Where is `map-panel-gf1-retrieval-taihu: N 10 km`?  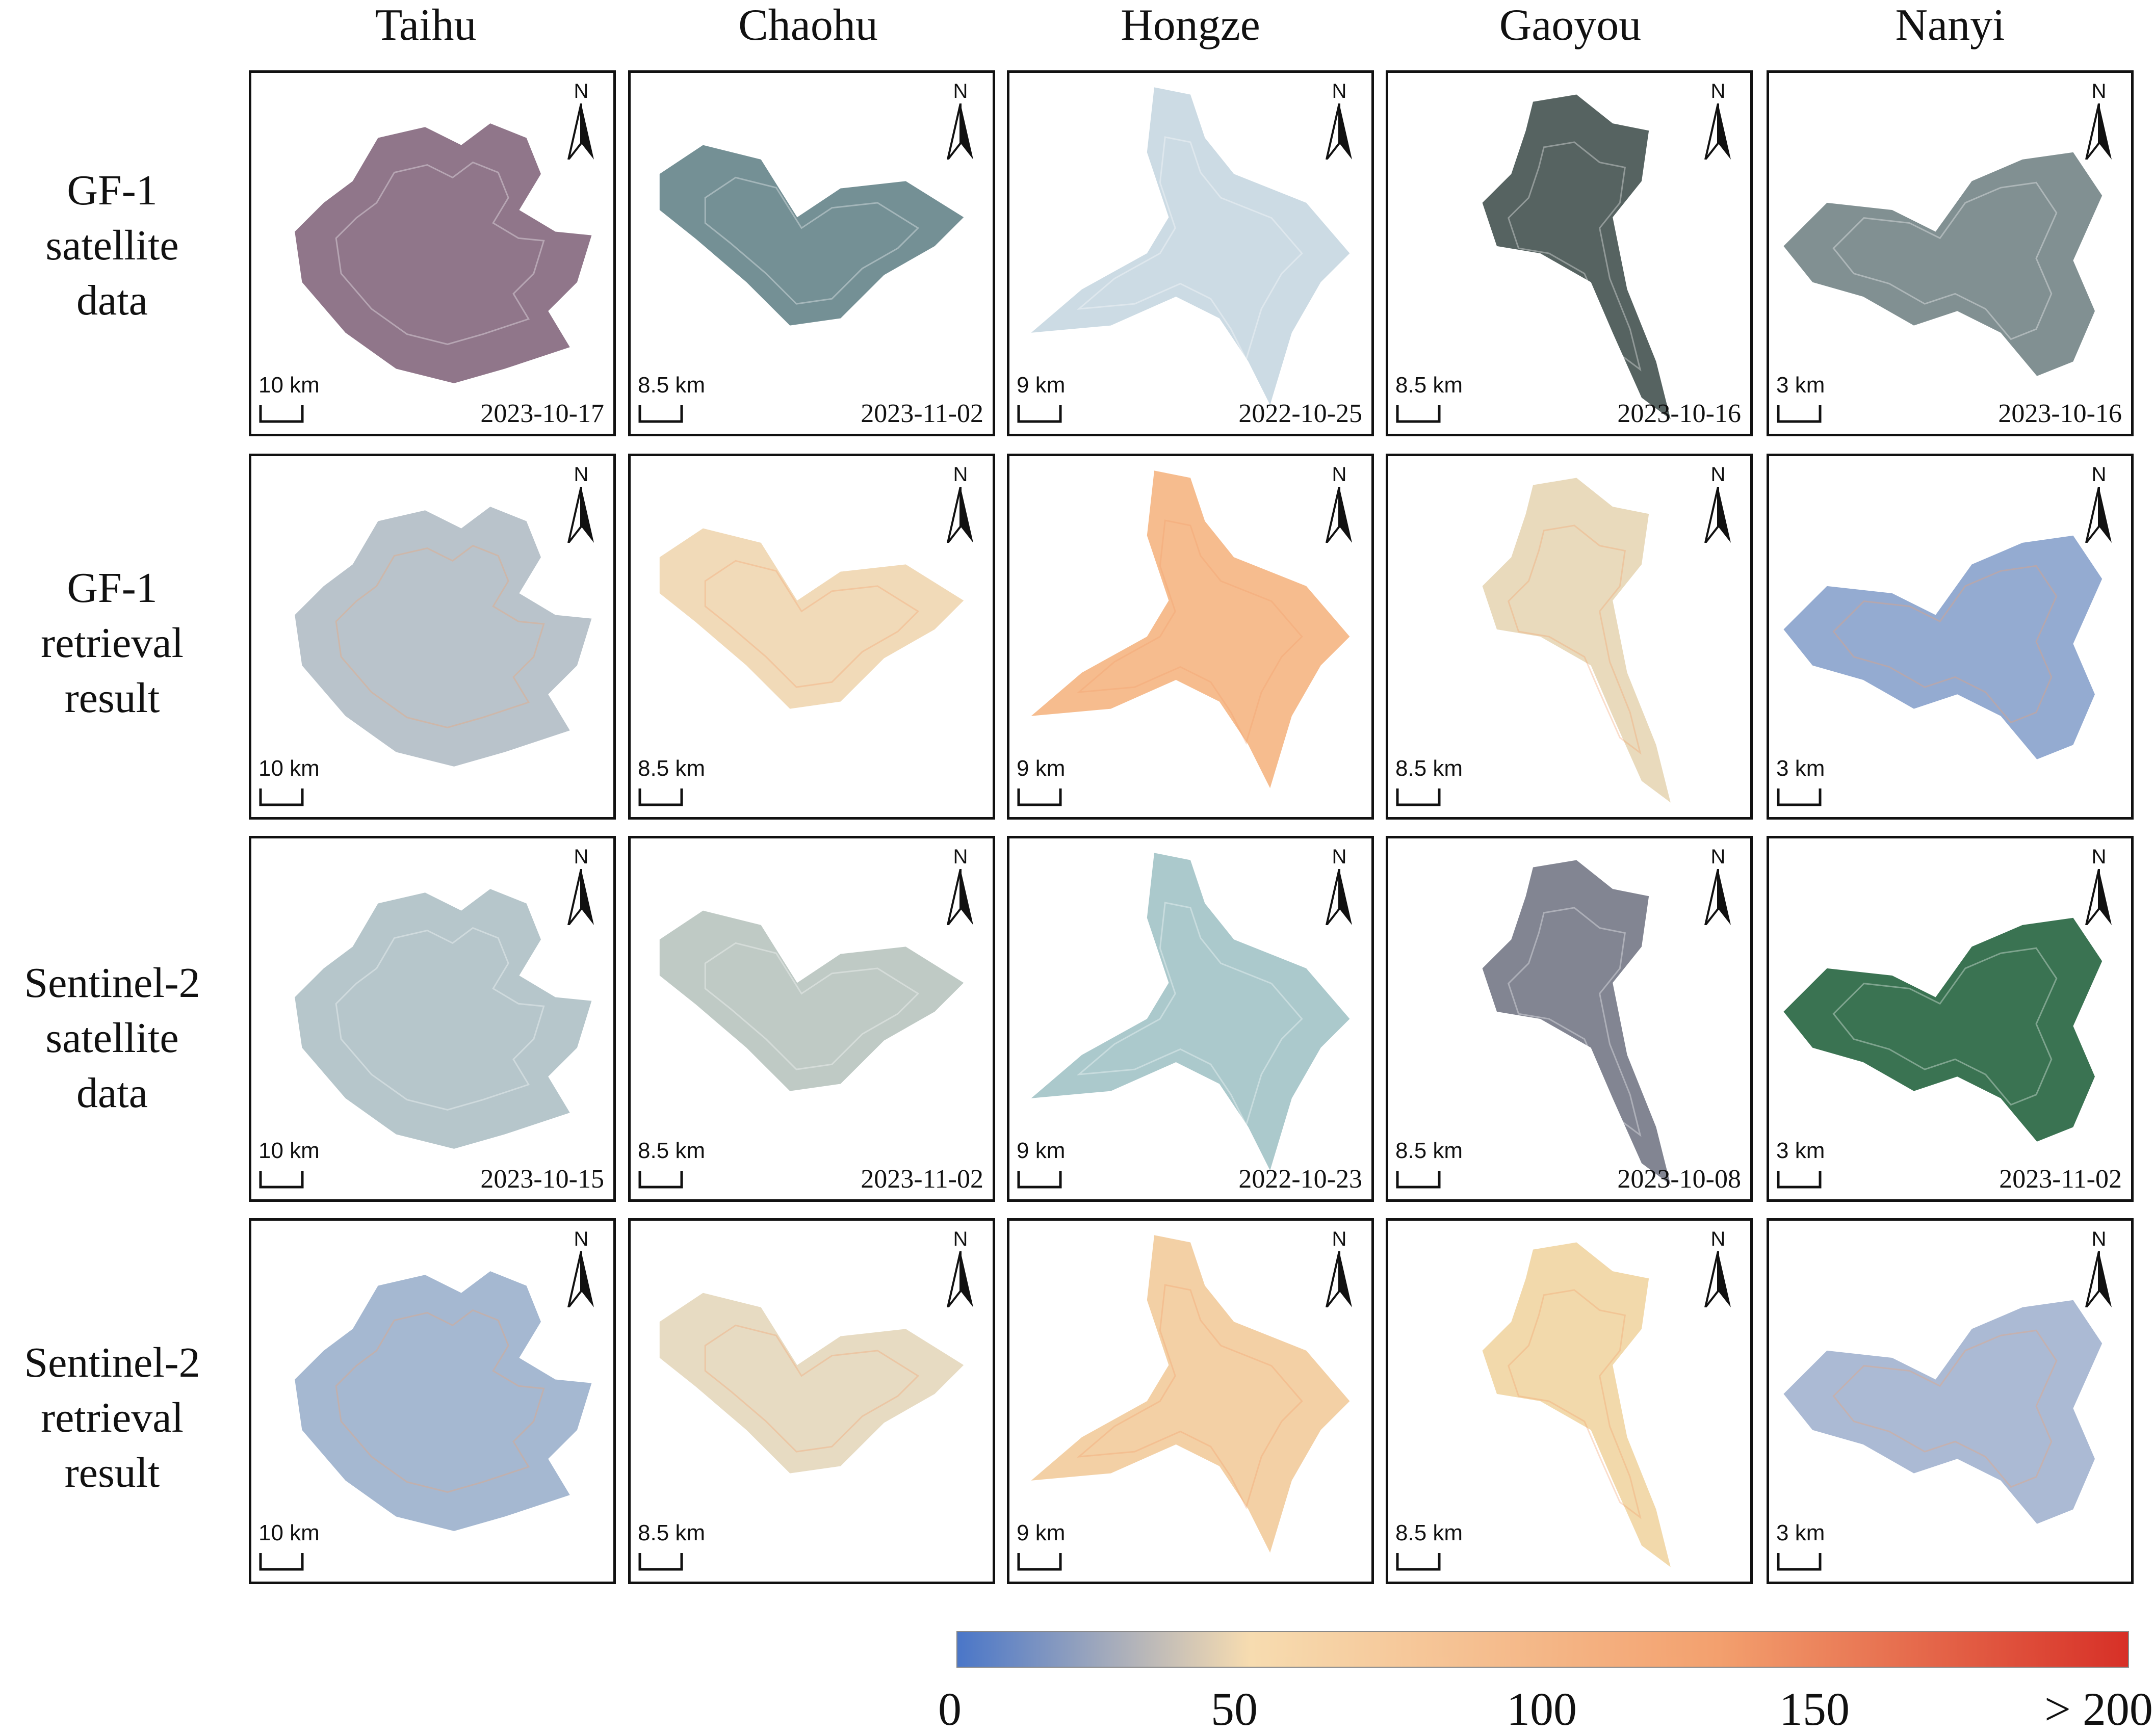
map-panel-gf1-retrieval-taihu: N 10 km is located at coordinates (432, 637).